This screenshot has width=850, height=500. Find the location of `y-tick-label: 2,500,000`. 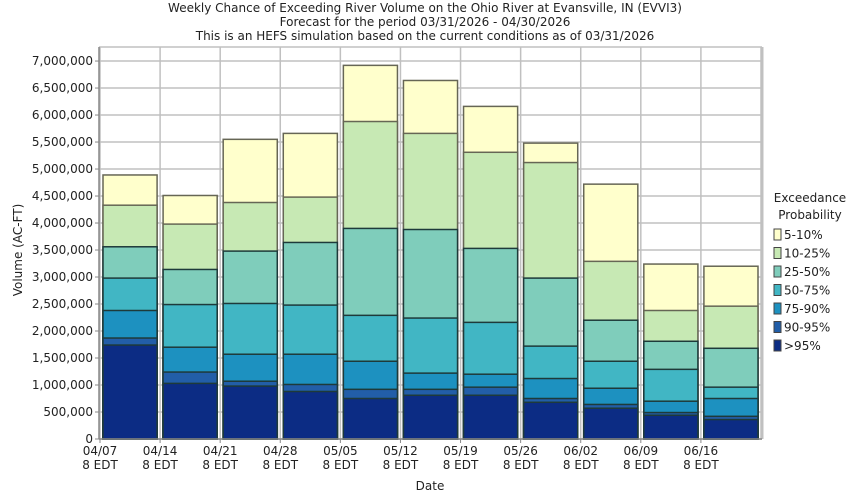

y-tick-label: 2,500,000 is located at coordinates (62, 304).